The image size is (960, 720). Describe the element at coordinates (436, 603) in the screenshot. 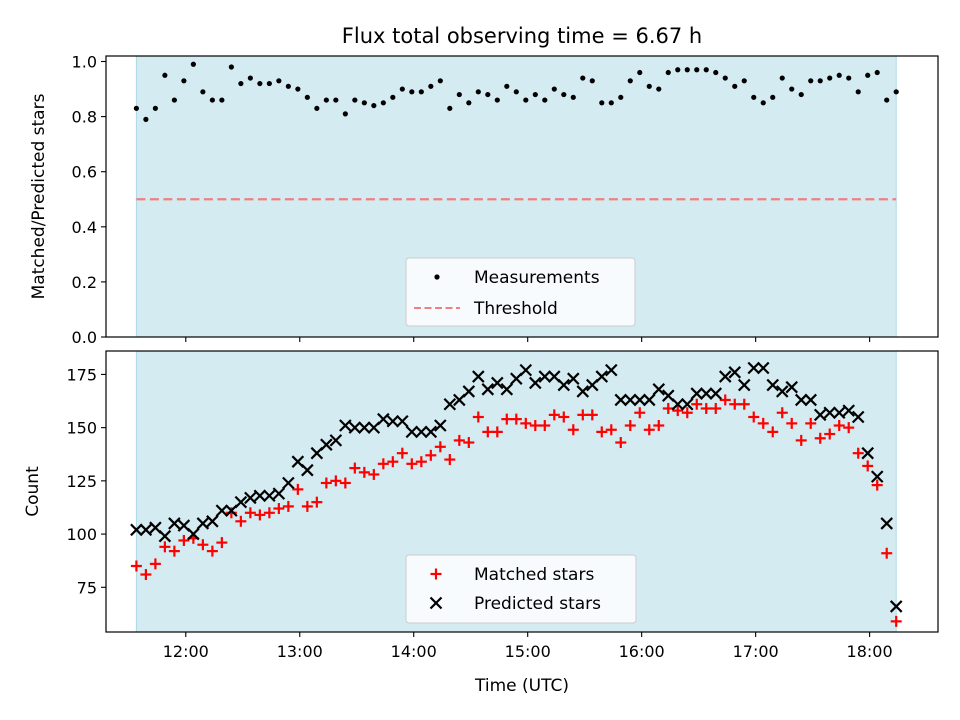

I see `legend-predicted-marker` at that location.